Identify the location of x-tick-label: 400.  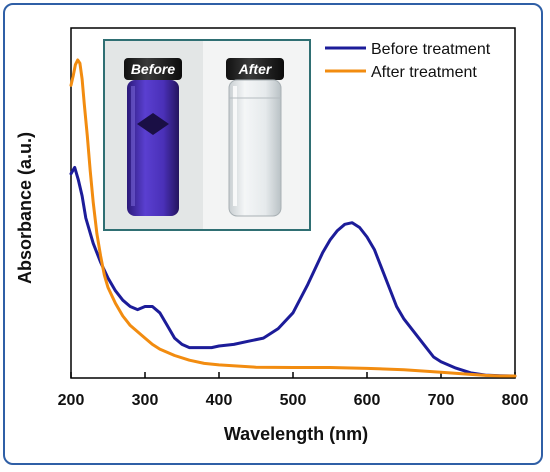
(219, 400).